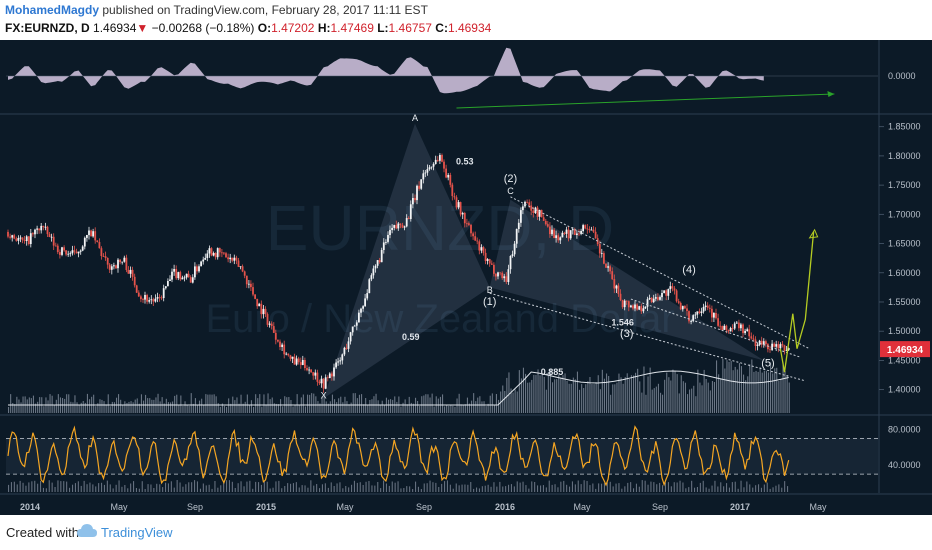  What do you see at coordinates (52, 10) in the screenshot?
I see `author-link: MohamedMagdy` at bounding box center [52, 10].